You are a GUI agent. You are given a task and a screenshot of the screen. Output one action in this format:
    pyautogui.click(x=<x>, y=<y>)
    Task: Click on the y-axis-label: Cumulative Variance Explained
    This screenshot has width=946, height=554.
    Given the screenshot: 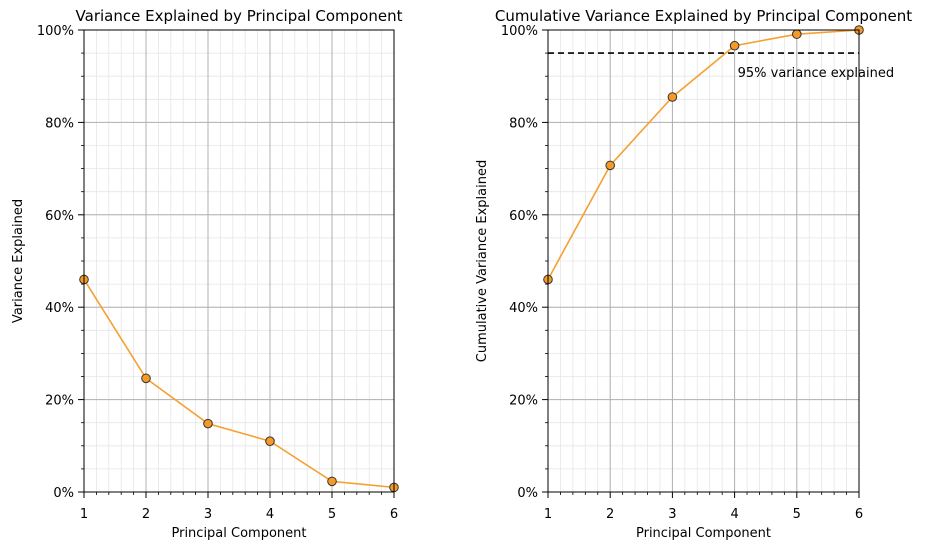 What is the action you would take?
    pyautogui.click(x=482, y=261)
    